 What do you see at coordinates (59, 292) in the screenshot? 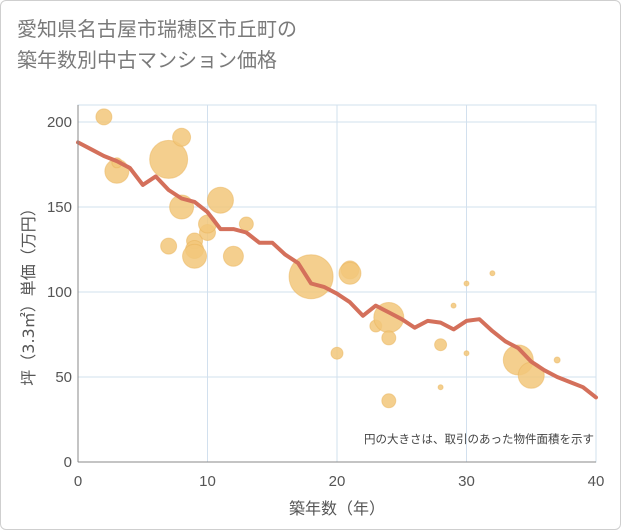
I see `y-tick-label: 100` at bounding box center [59, 292].